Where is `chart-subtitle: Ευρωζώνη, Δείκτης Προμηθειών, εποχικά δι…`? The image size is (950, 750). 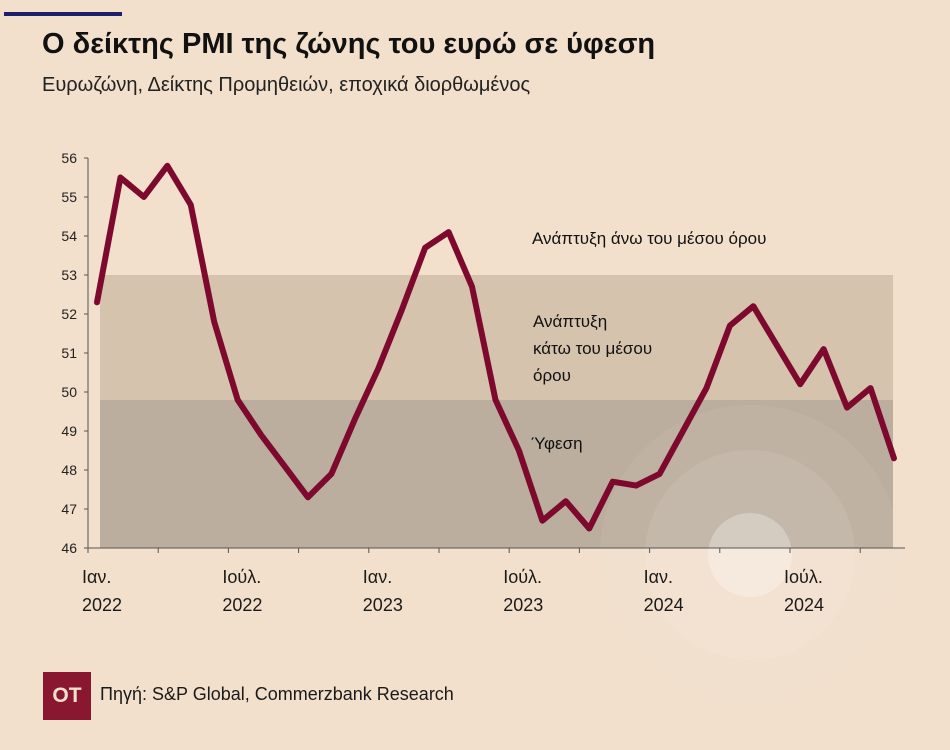
chart-subtitle: Ευρωζώνη, Δείκτης Προμηθειών, εποχικά δι… is located at coordinates (286, 85).